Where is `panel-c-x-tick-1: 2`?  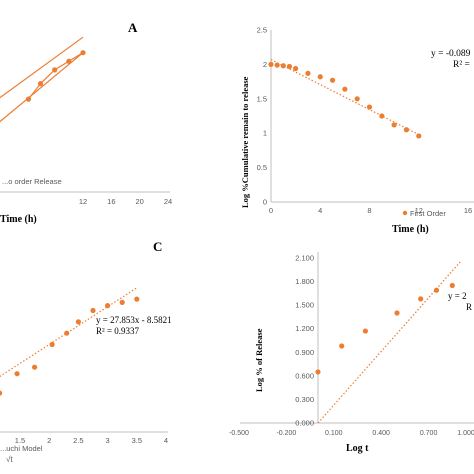 panel-c-x-tick-1: 2 is located at coordinates (49, 440).